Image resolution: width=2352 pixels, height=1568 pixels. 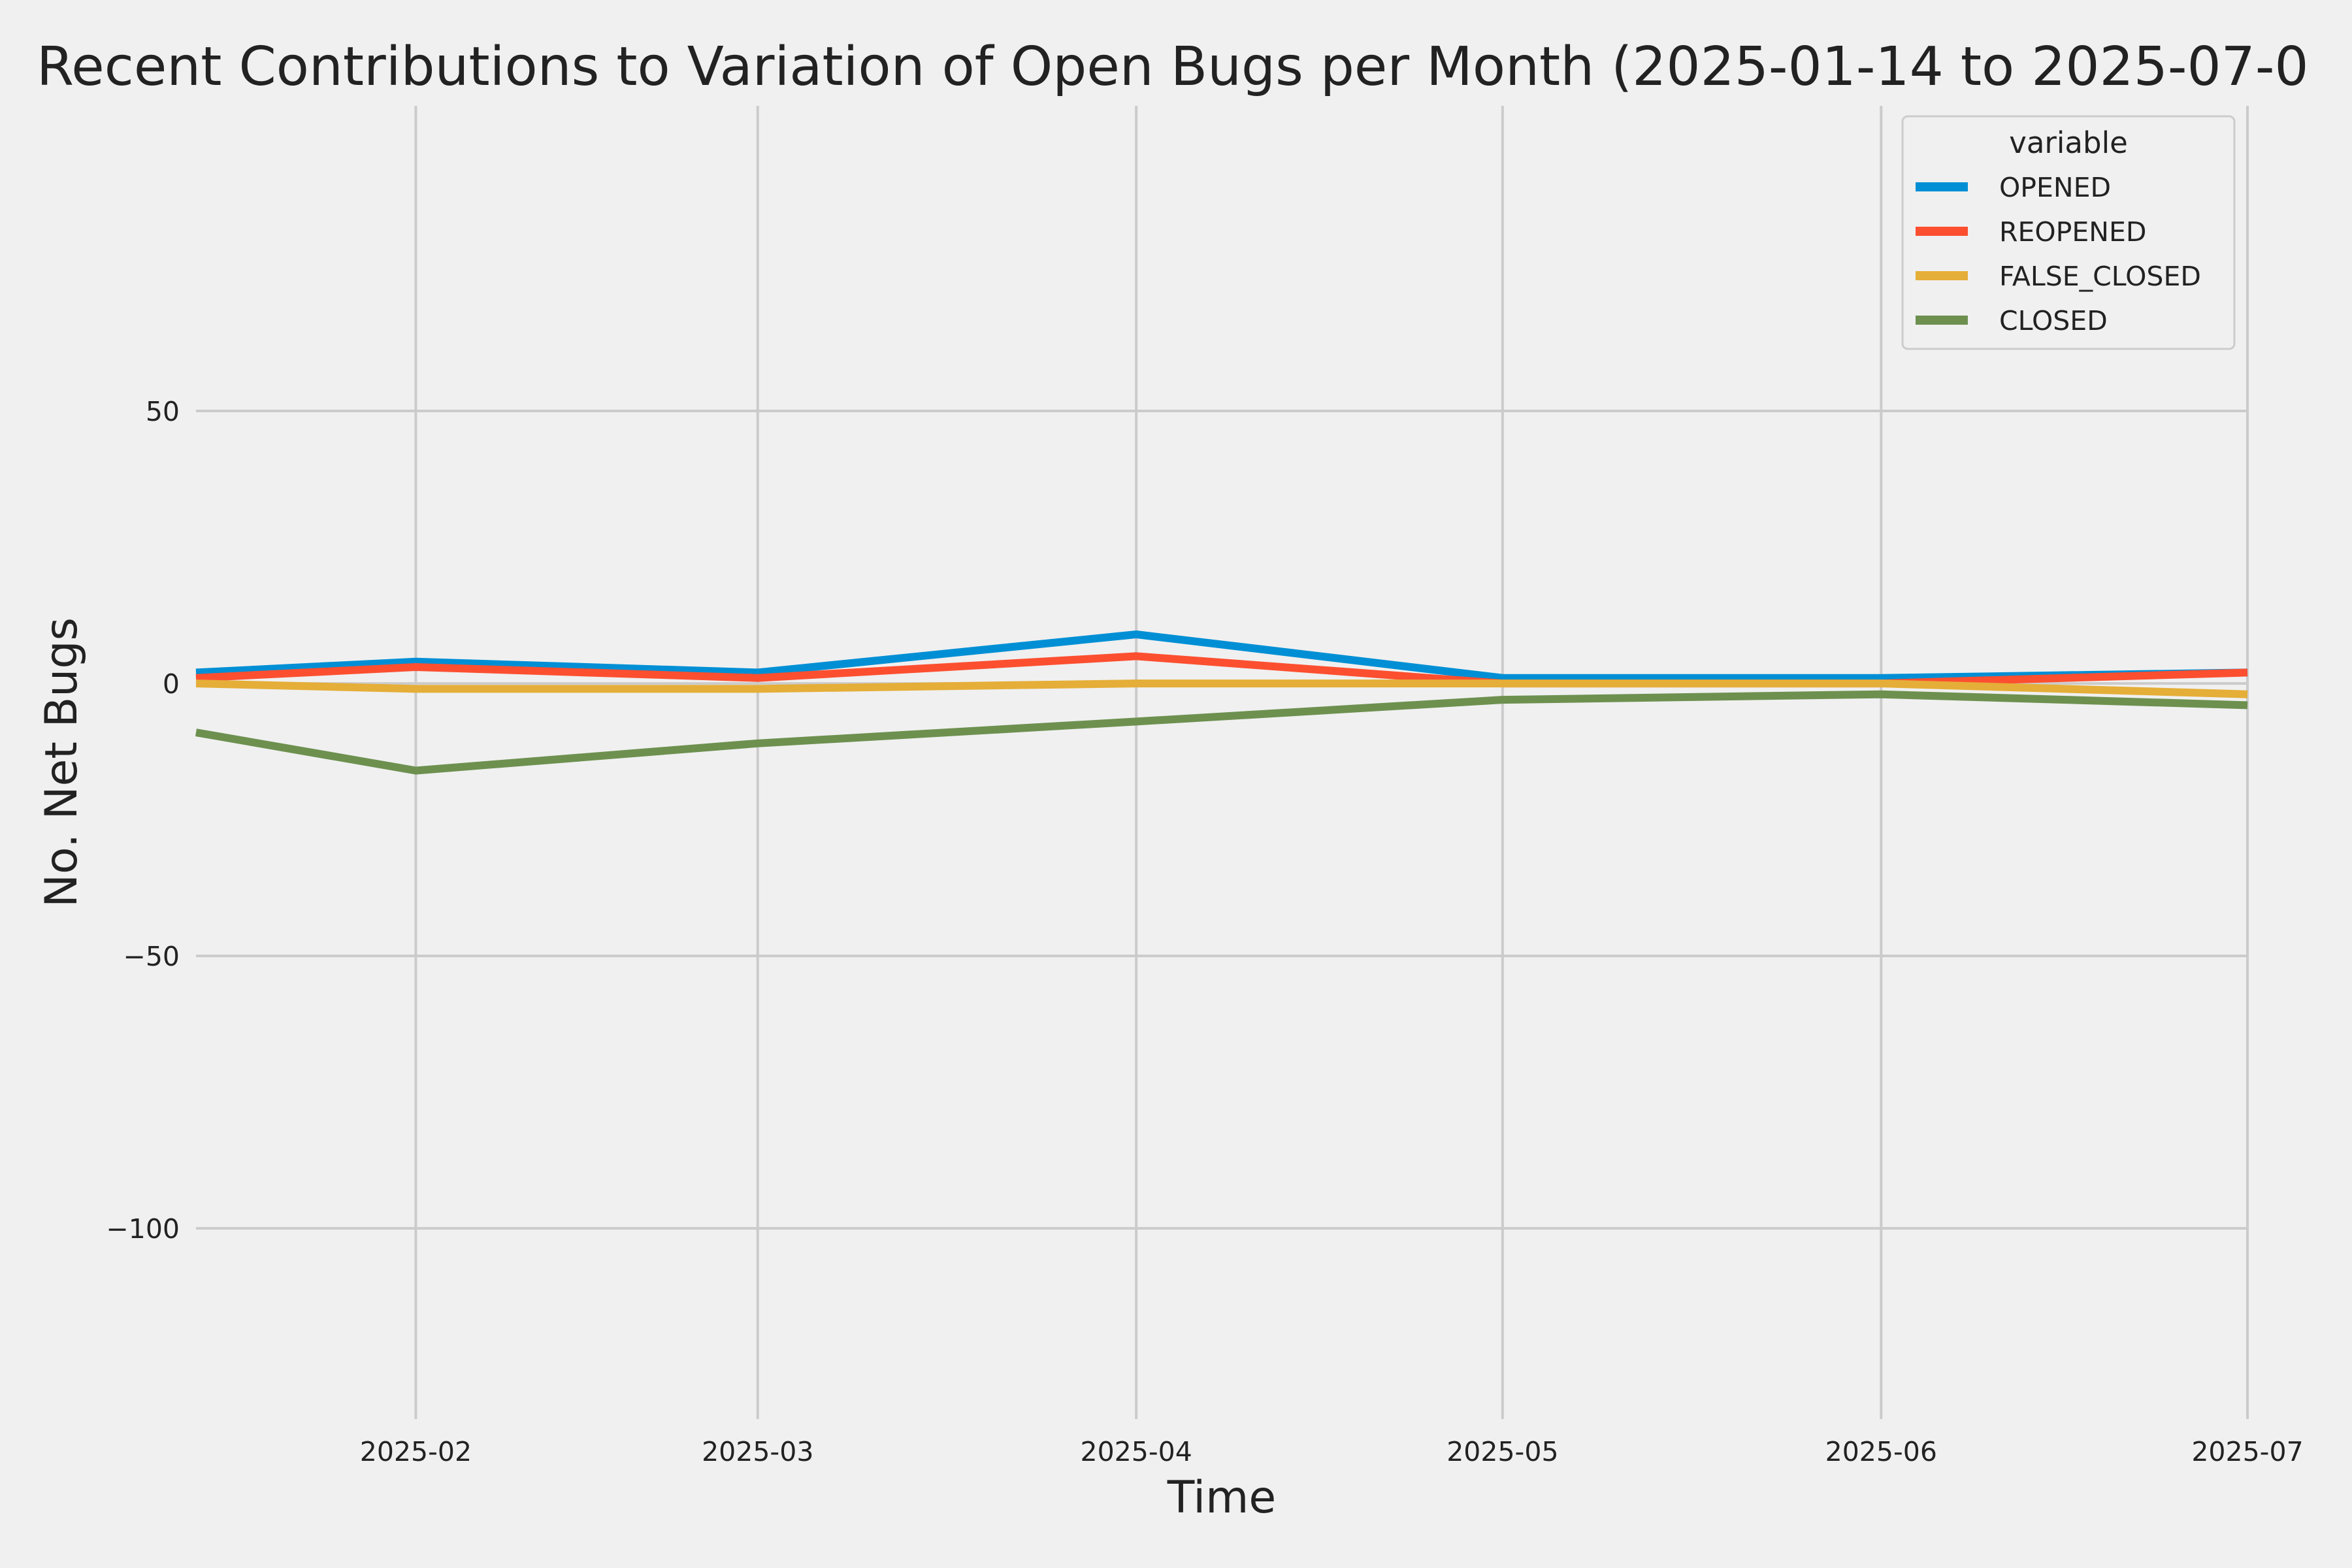 I want to click on legend-label: REOPENED, so click(x=2072, y=232).